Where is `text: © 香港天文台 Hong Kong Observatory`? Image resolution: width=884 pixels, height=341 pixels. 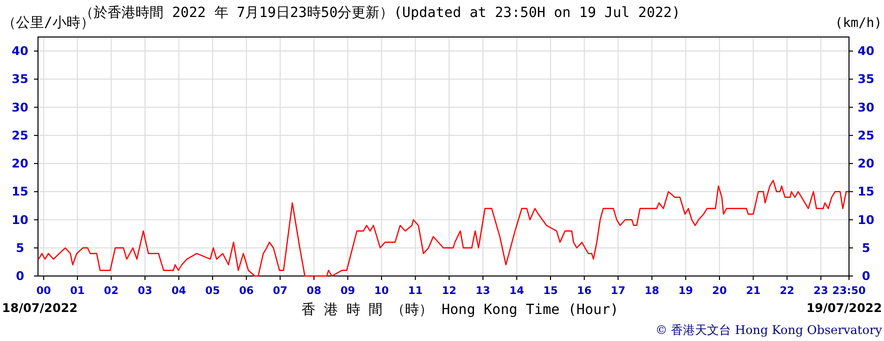 text: © 香港天文台 Hong Kong Observatory is located at coordinates (768, 330).